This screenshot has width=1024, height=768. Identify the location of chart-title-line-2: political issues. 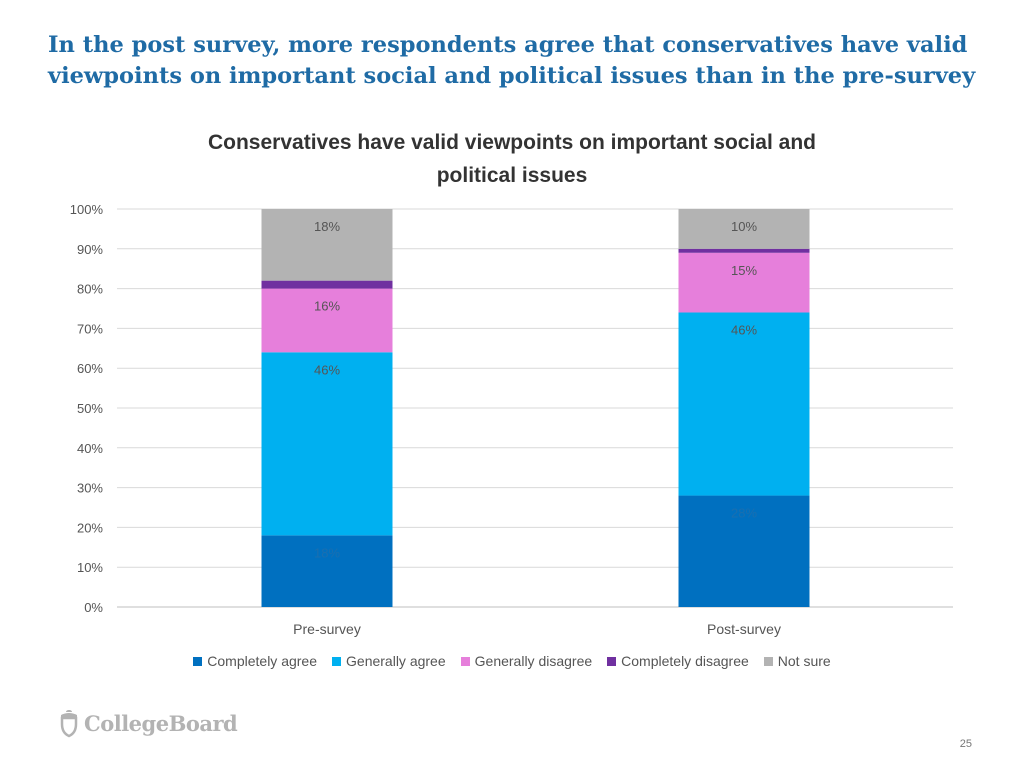
(512, 175).